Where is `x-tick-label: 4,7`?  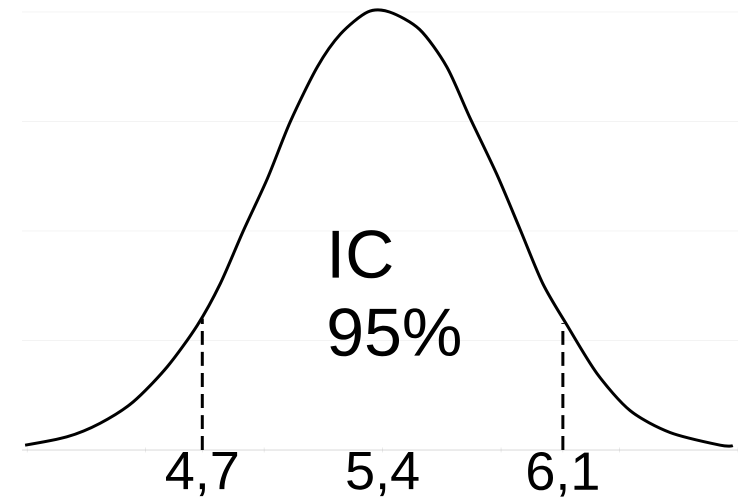 x-tick-label: 4,7 is located at coordinates (202, 474).